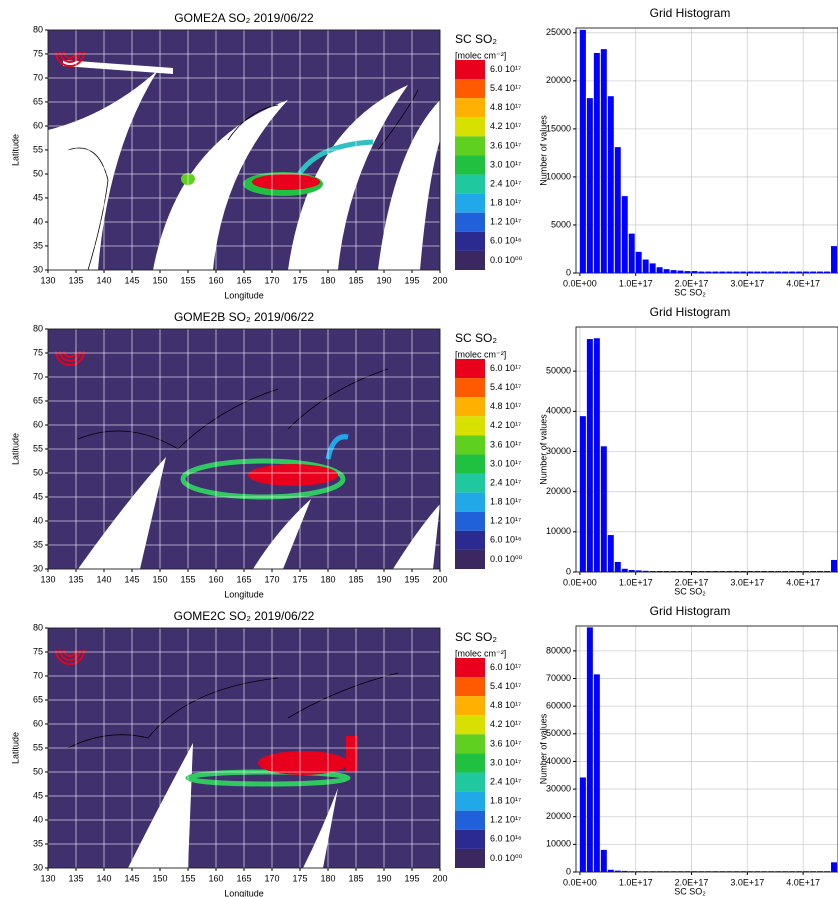  Describe the element at coordinates (47, 280) in the screenshot. I see `x-tick-label: 130` at that location.